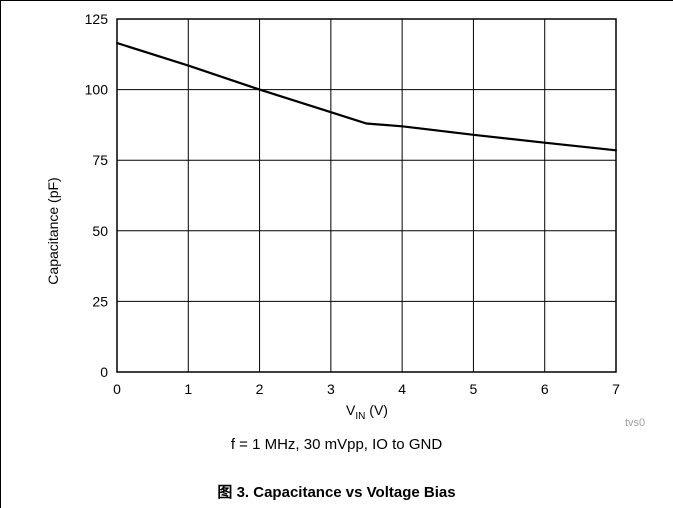 The height and width of the screenshot is (508, 673). I want to click on x-tick-label: 2, so click(260, 389).